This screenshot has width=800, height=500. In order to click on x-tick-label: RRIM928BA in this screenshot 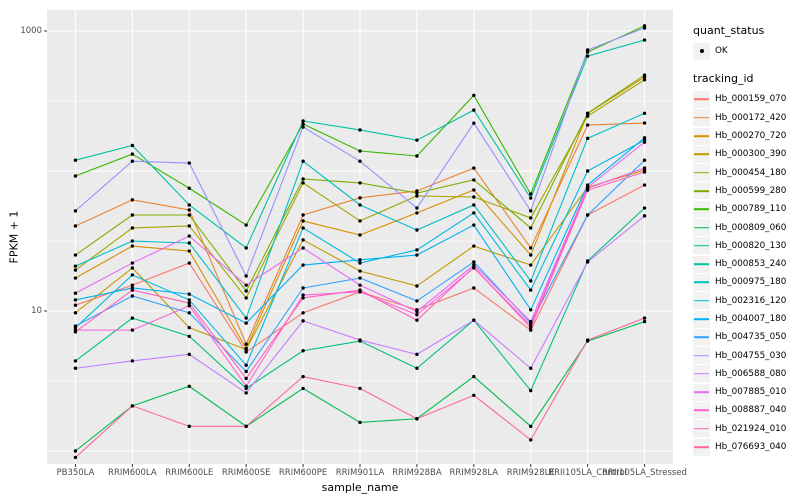, I will do `click(417, 473)`.